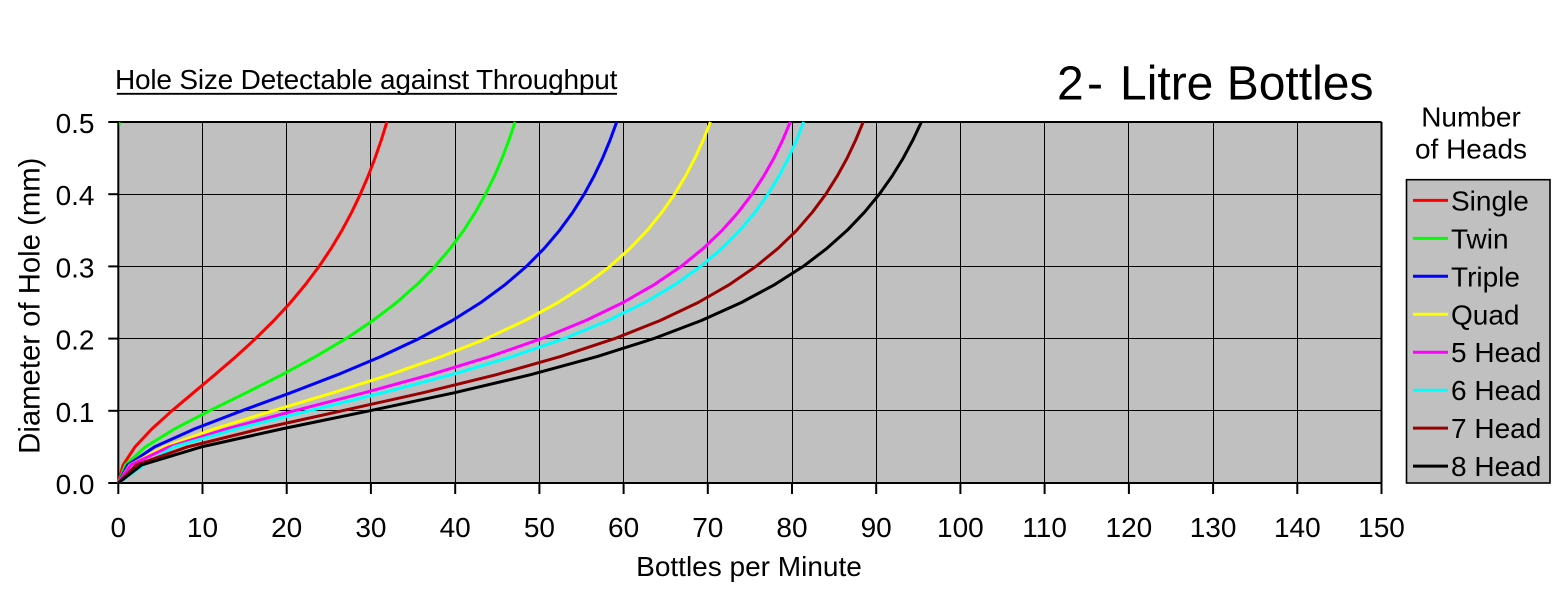  What do you see at coordinates (75, 267) in the screenshot?
I see `svg-text: 0.3` at bounding box center [75, 267].